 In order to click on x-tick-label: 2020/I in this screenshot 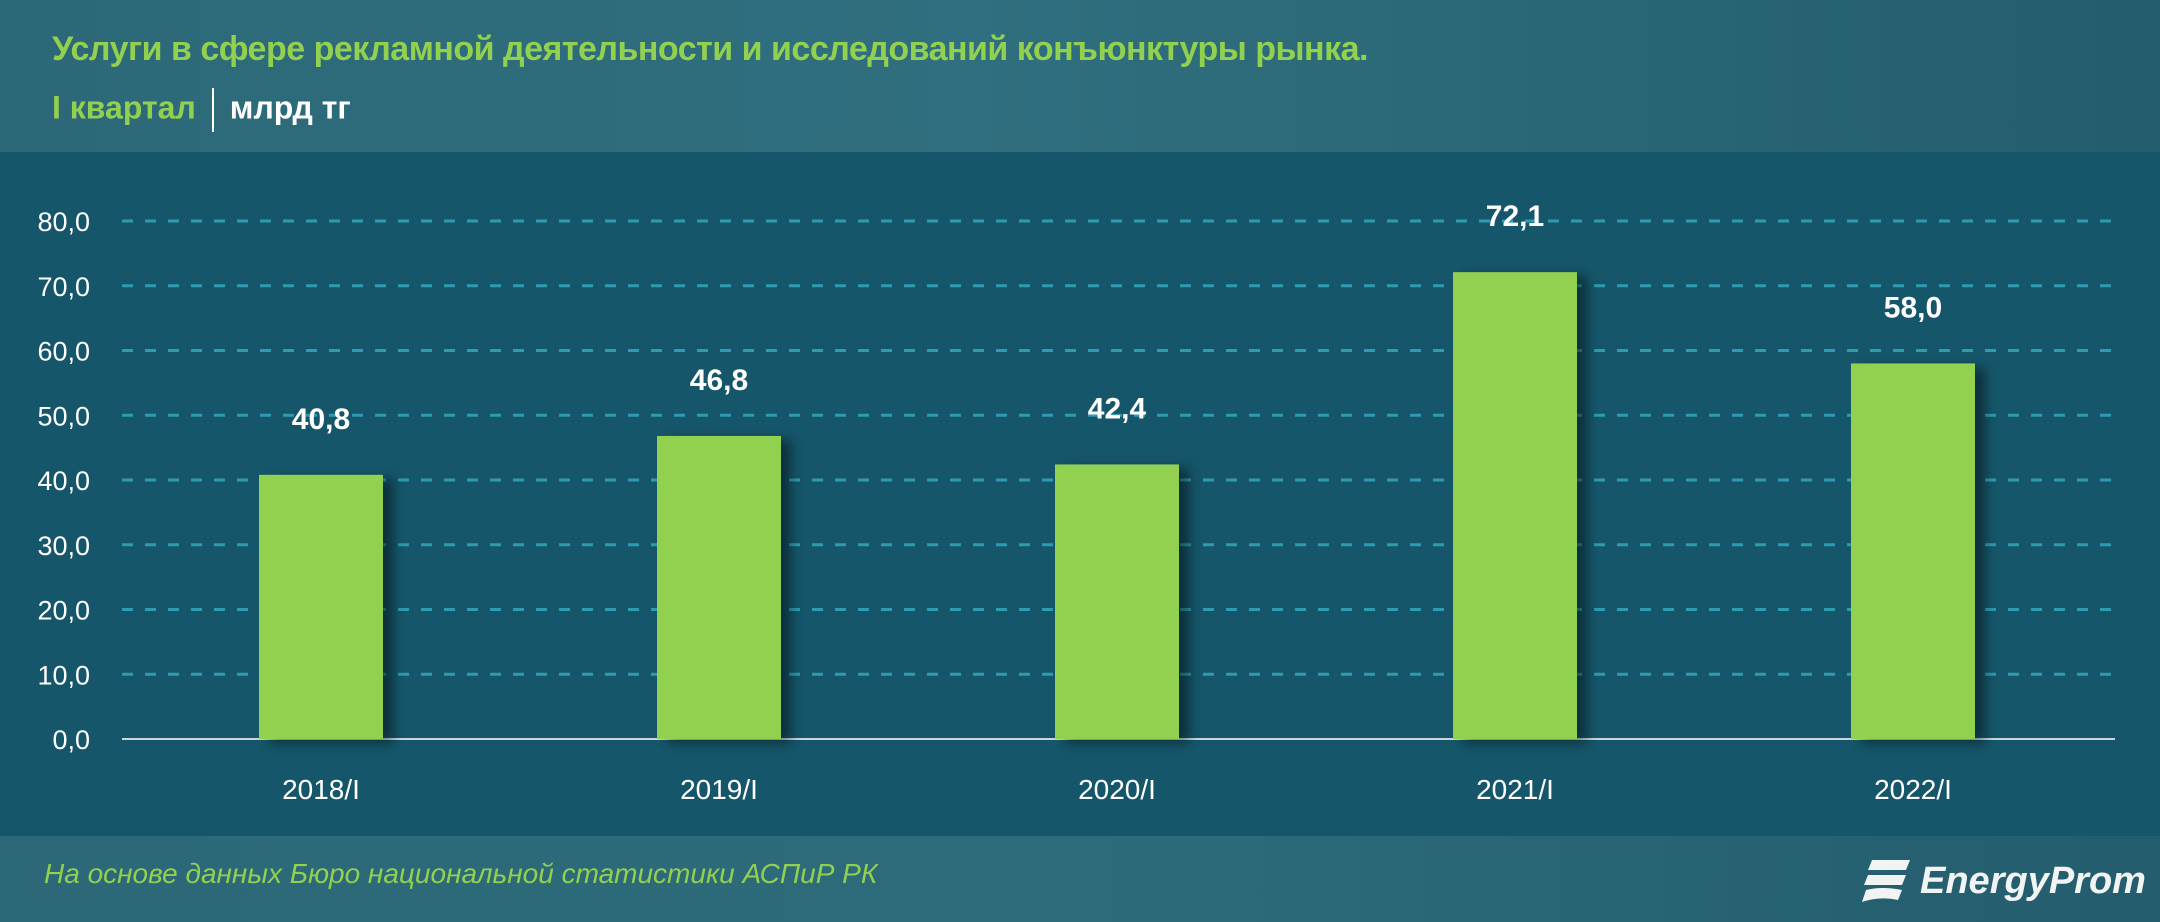, I will do `click(1117, 789)`.